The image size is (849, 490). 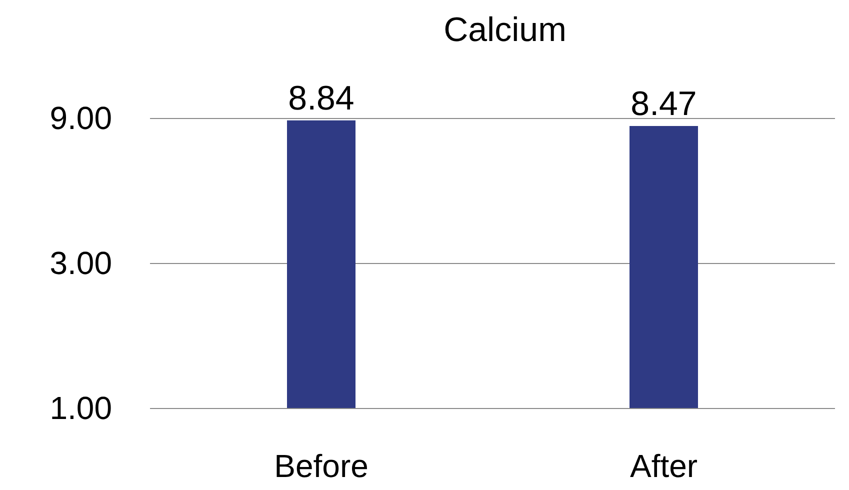 What do you see at coordinates (81, 408) in the screenshot?
I see `y-tick-label: 1.00` at bounding box center [81, 408].